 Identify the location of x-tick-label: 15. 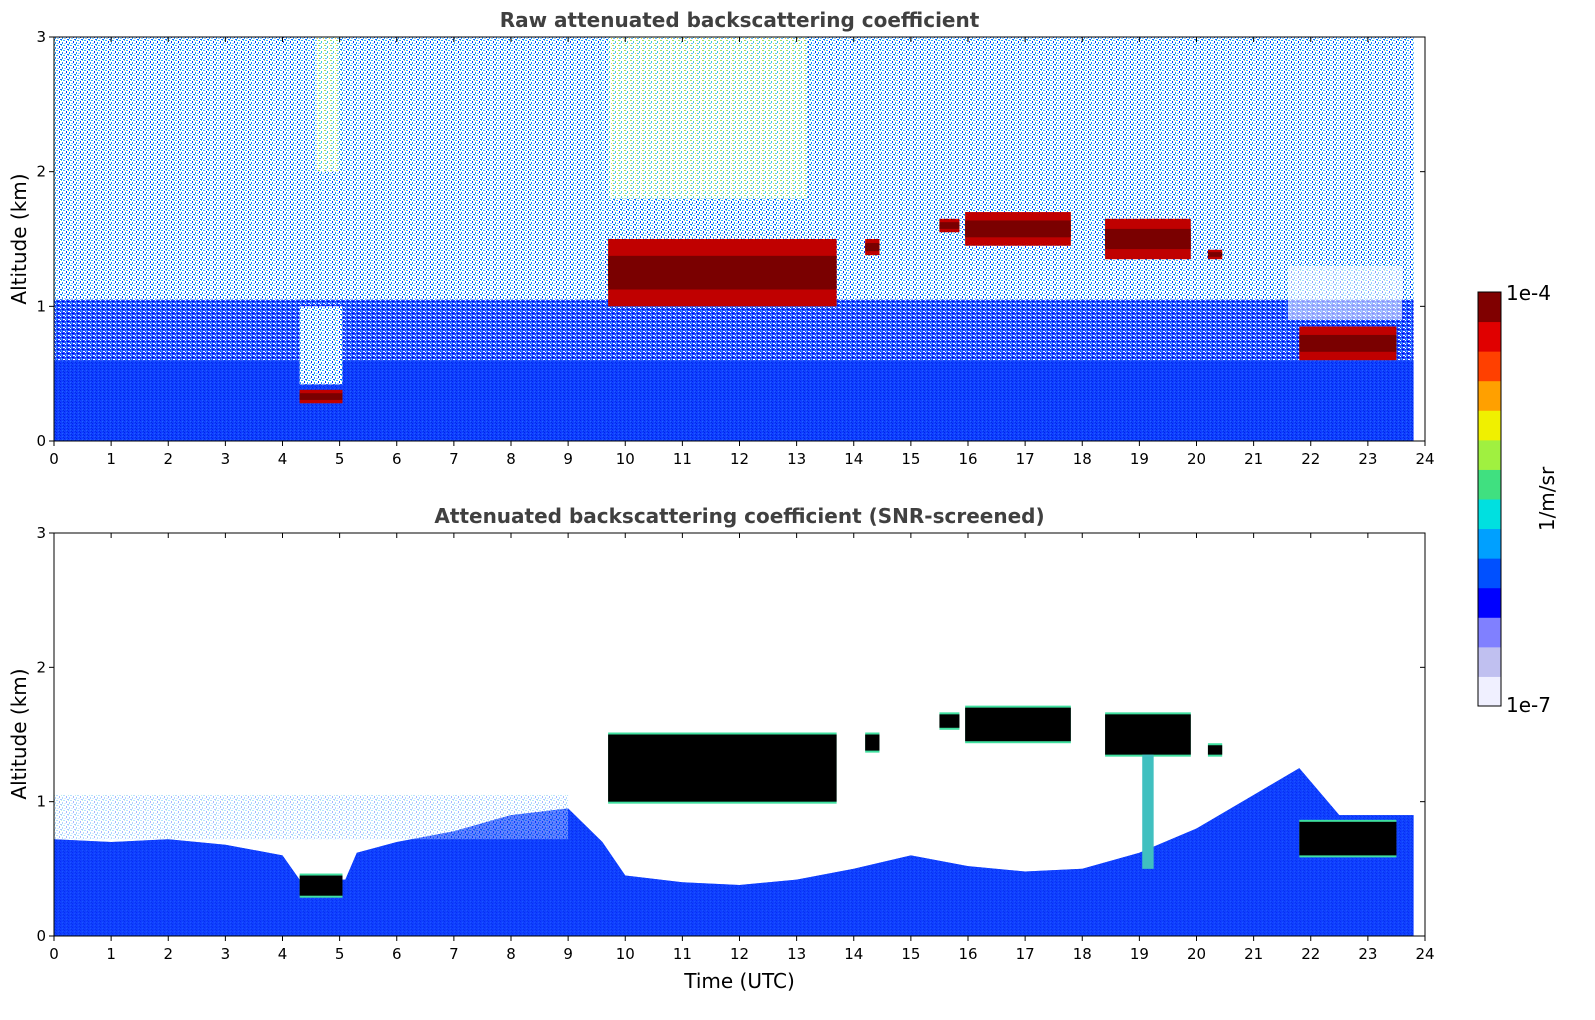
(910, 954).